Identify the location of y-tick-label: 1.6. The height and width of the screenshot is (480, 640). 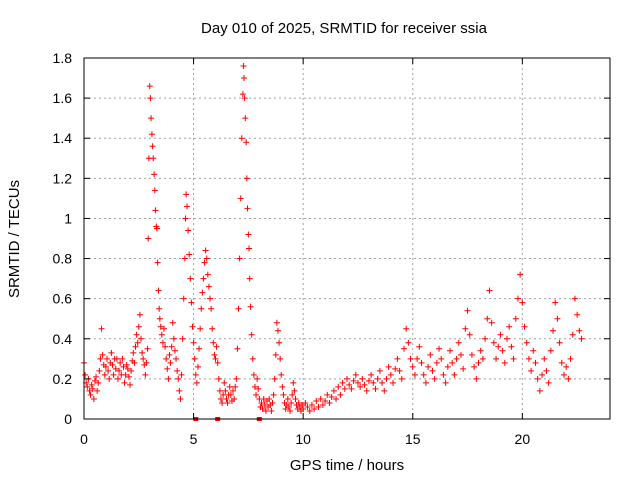
(63, 98).